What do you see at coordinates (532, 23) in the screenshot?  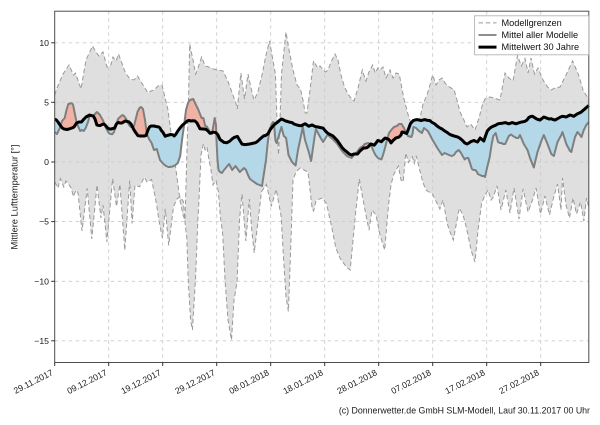 I see `svg-text: Modellgrenzen` at bounding box center [532, 23].